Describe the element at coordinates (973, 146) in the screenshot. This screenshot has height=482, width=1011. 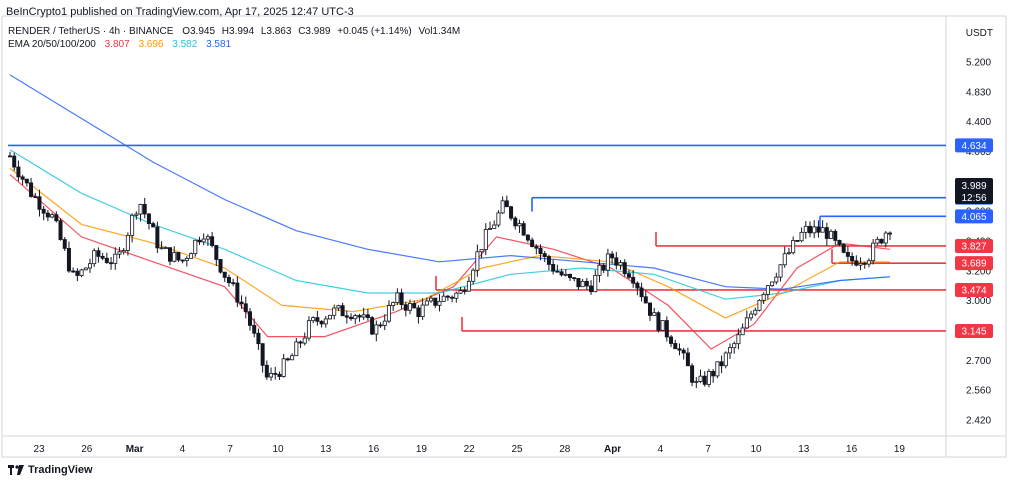
I see `level-badge-label: 4.634` at that location.